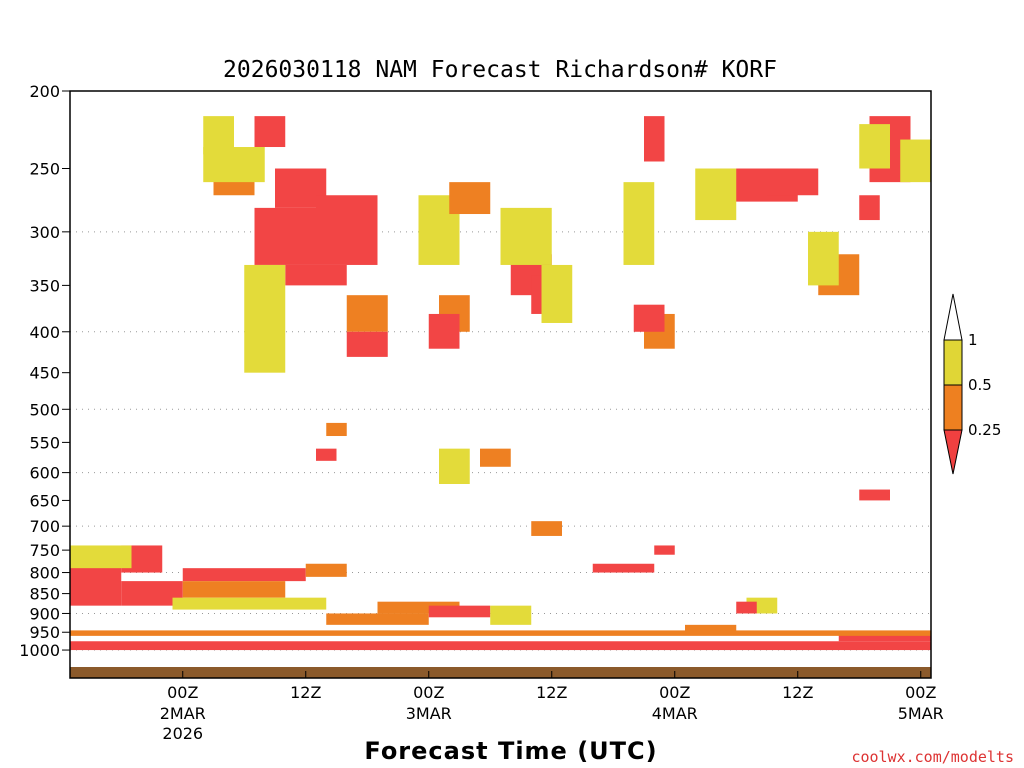 This screenshot has height=768, width=1024. What do you see at coordinates (674, 692) in the screenshot?
I see `x-tick-label-4: 00Z` at bounding box center [674, 692].